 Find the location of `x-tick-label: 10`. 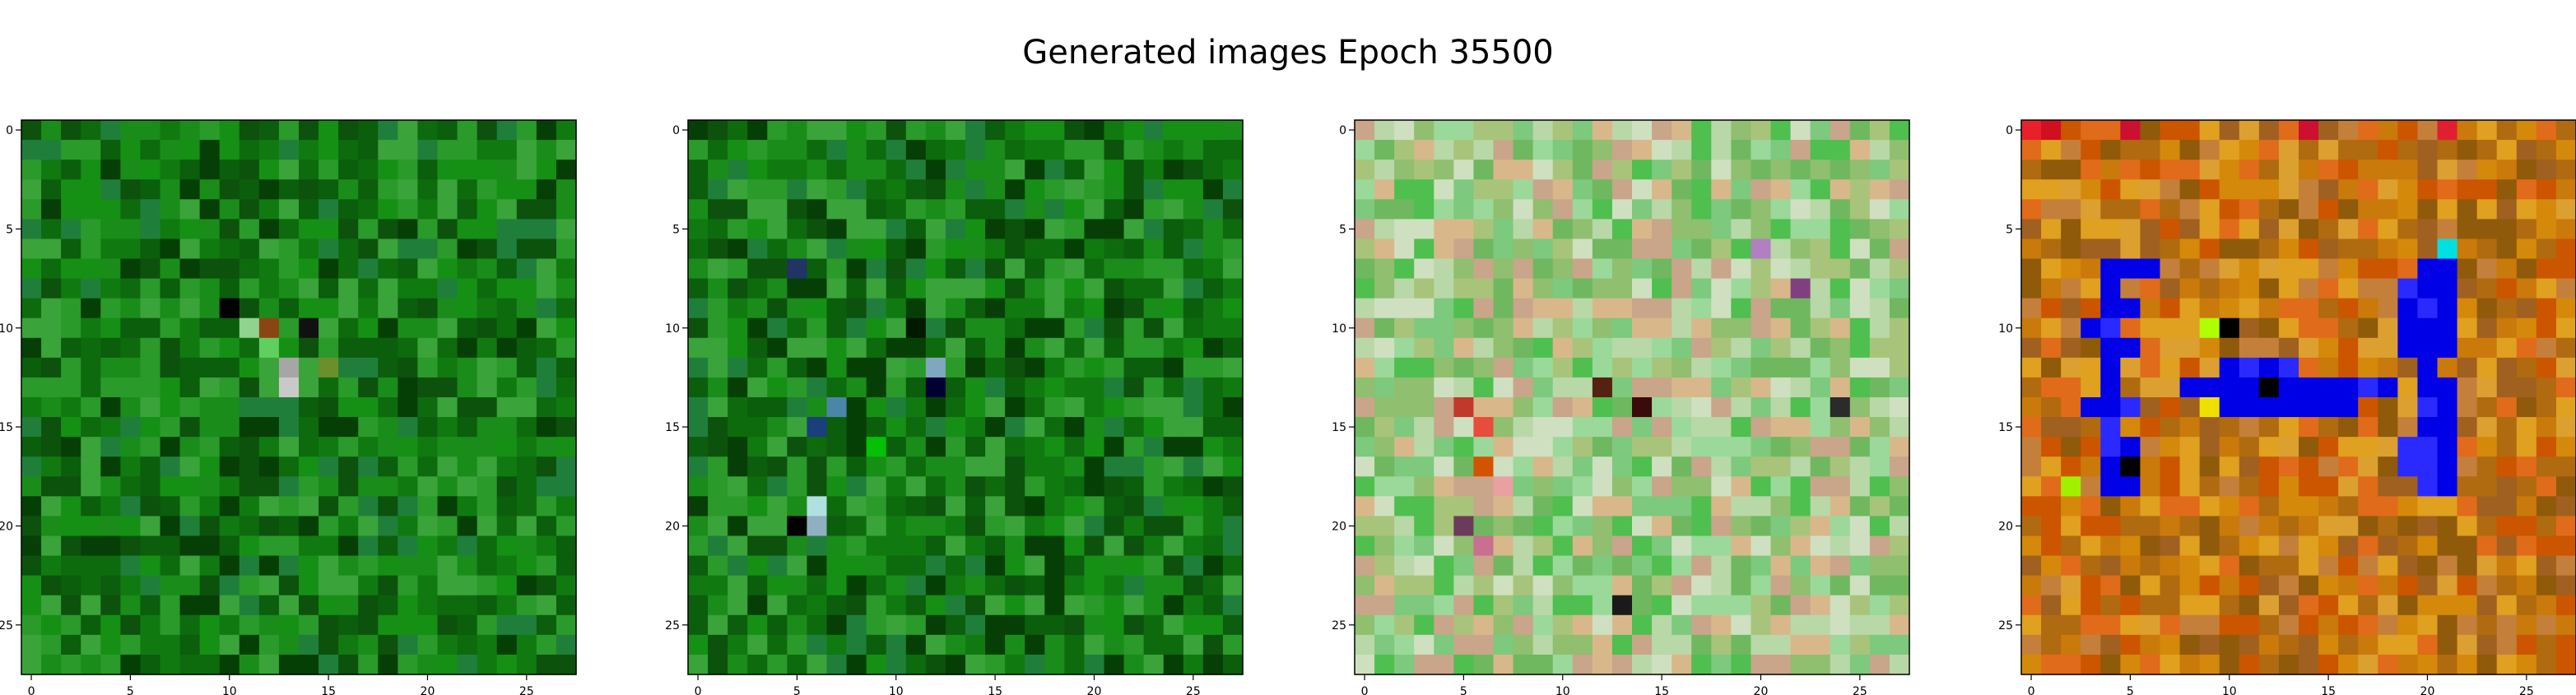

x-tick-label: 10 is located at coordinates (229, 690).